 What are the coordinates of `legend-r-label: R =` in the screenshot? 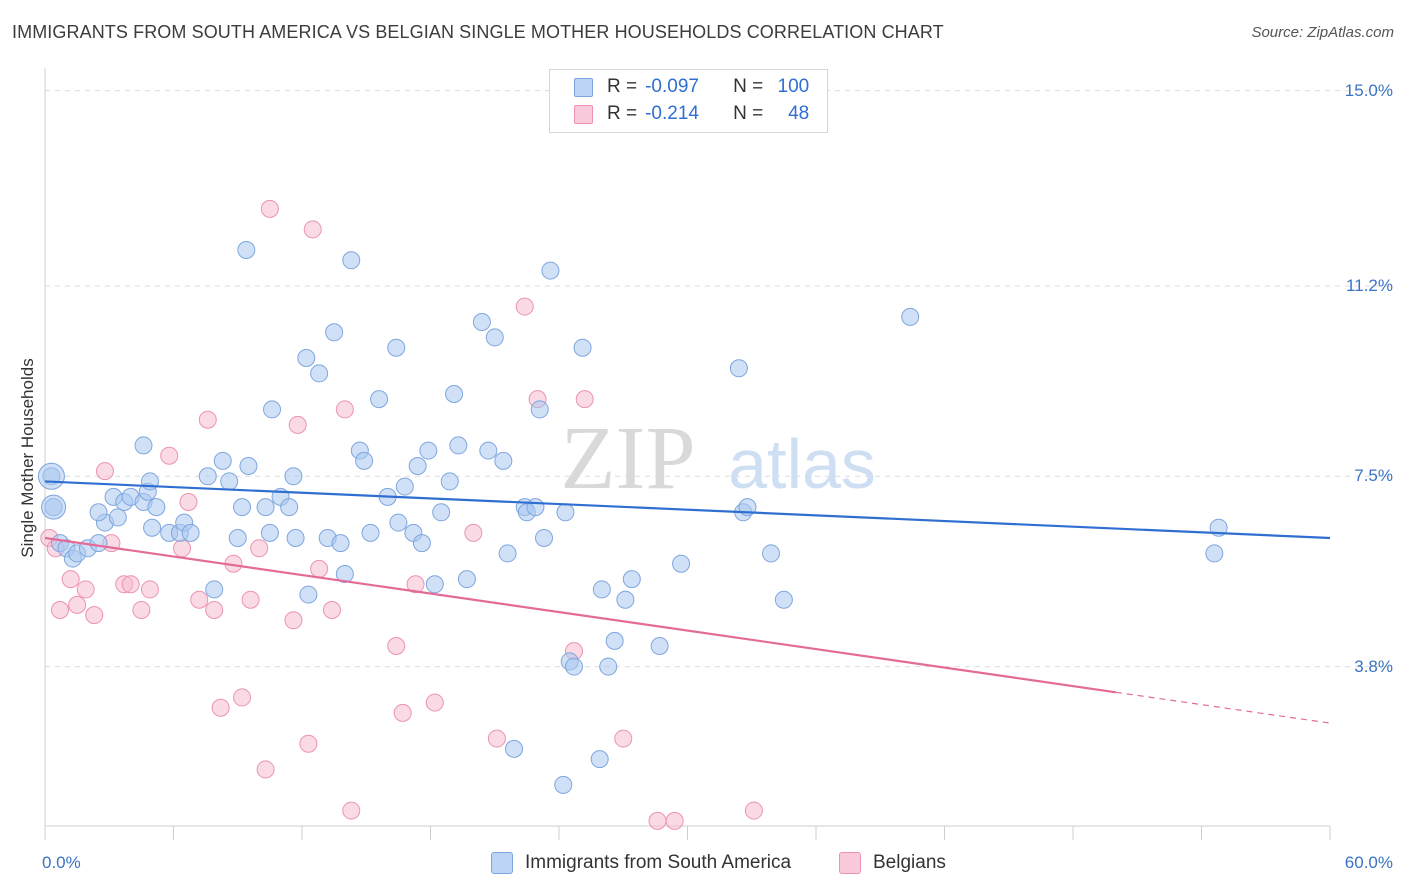 It's located at (622, 86).